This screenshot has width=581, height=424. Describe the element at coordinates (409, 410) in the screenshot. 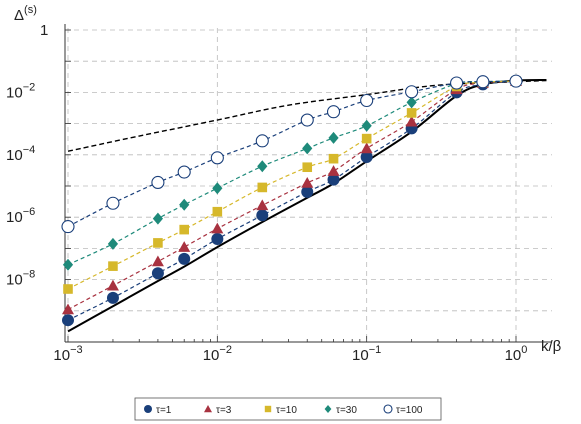

I see `legend-label: τ=100` at that location.